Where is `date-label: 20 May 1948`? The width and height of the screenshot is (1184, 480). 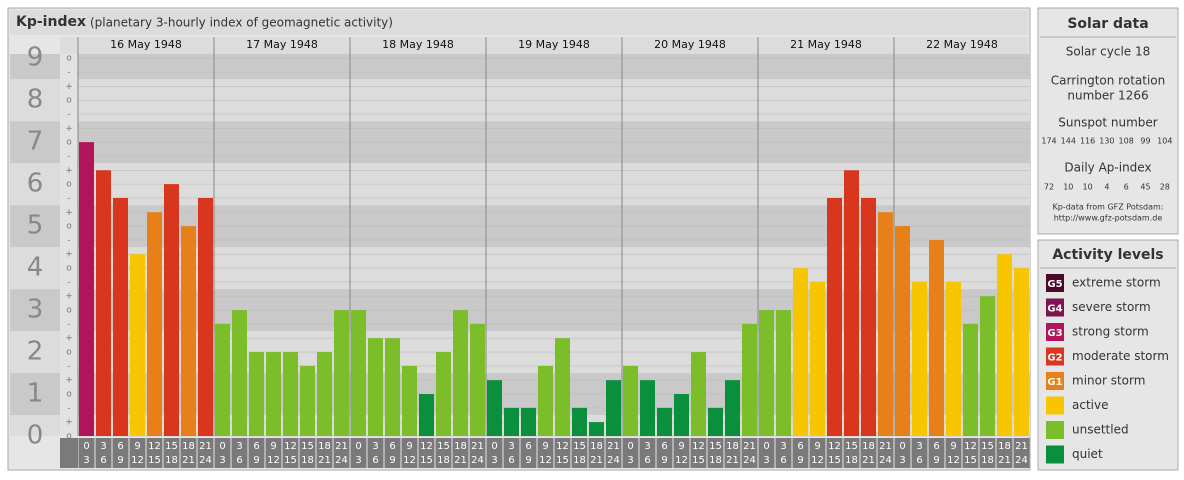 date-label: 20 May 1948 is located at coordinates (690, 44).